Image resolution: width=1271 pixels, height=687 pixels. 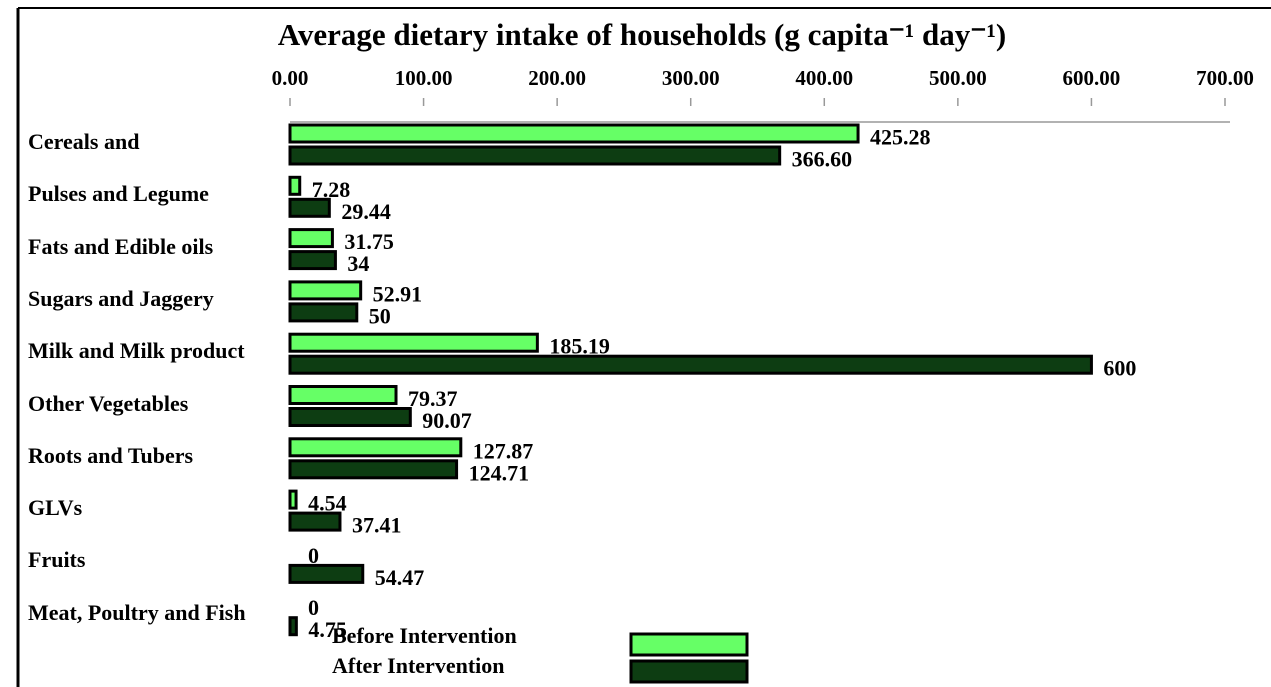 I want to click on data-label: 4.54, so click(x=327, y=503).